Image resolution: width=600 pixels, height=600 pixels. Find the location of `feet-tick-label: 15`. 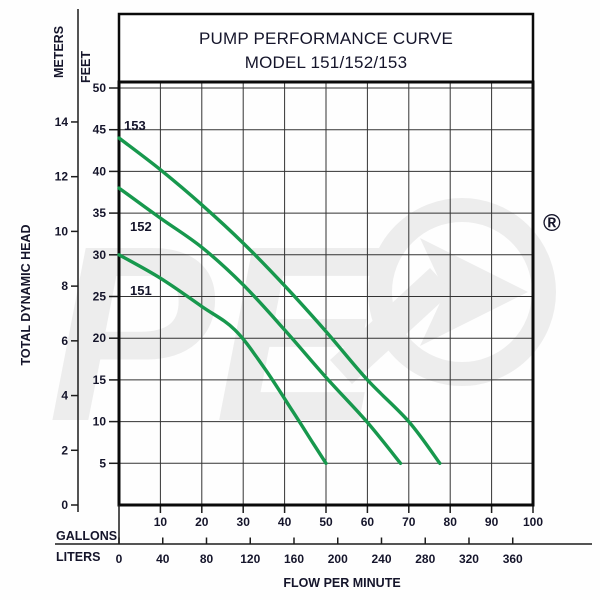

feet-tick-label: 15 is located at coordinates (100, 380).